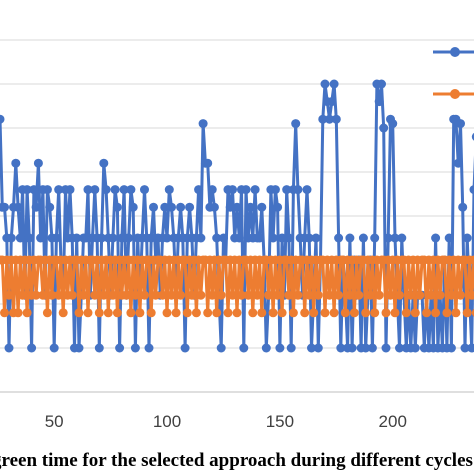 The height and width of the screenshot is (474, 474). I want to click on x-tick-label: 200, so click(393, 421).